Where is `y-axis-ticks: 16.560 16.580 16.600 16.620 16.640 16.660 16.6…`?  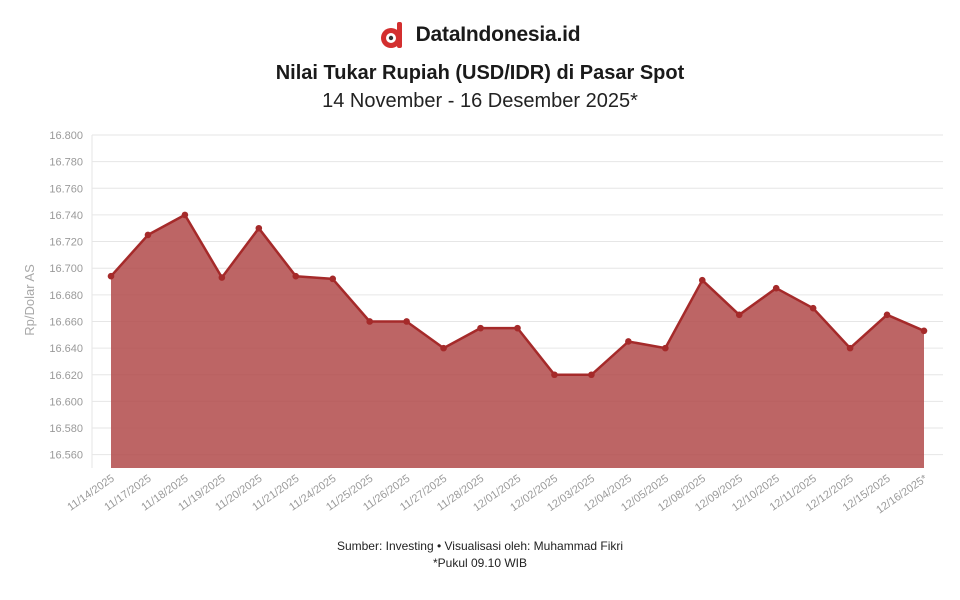
y-axis-ticks: 16.560 16.580 16.600 16.620 16.640 16.660 16.6… is located at coordinates (66, 296).